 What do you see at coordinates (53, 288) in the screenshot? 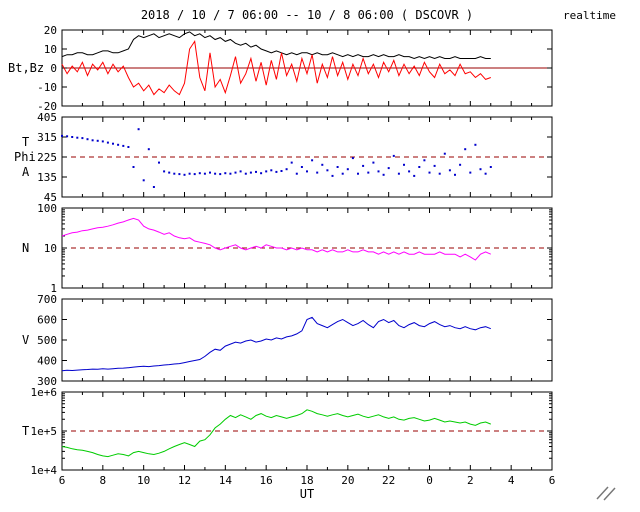
I see `y-tick-label: 1` at bounding box center [53, 288].